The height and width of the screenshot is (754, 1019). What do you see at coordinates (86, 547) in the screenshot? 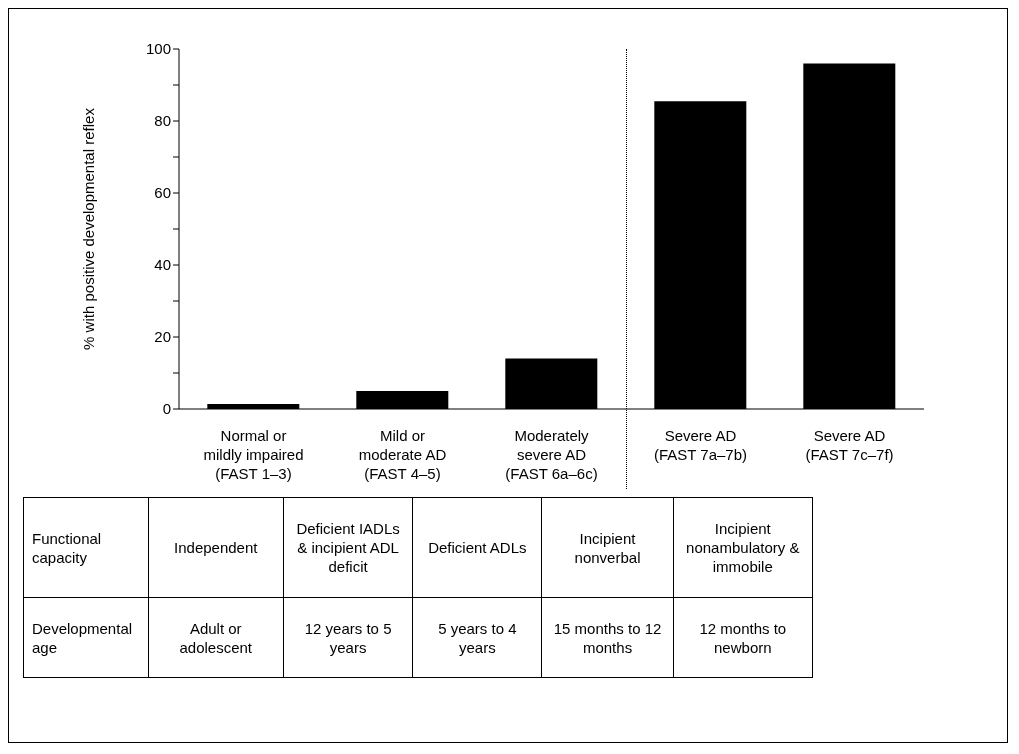
I see `text: Functional capacity` at bounding box center [86, 547].